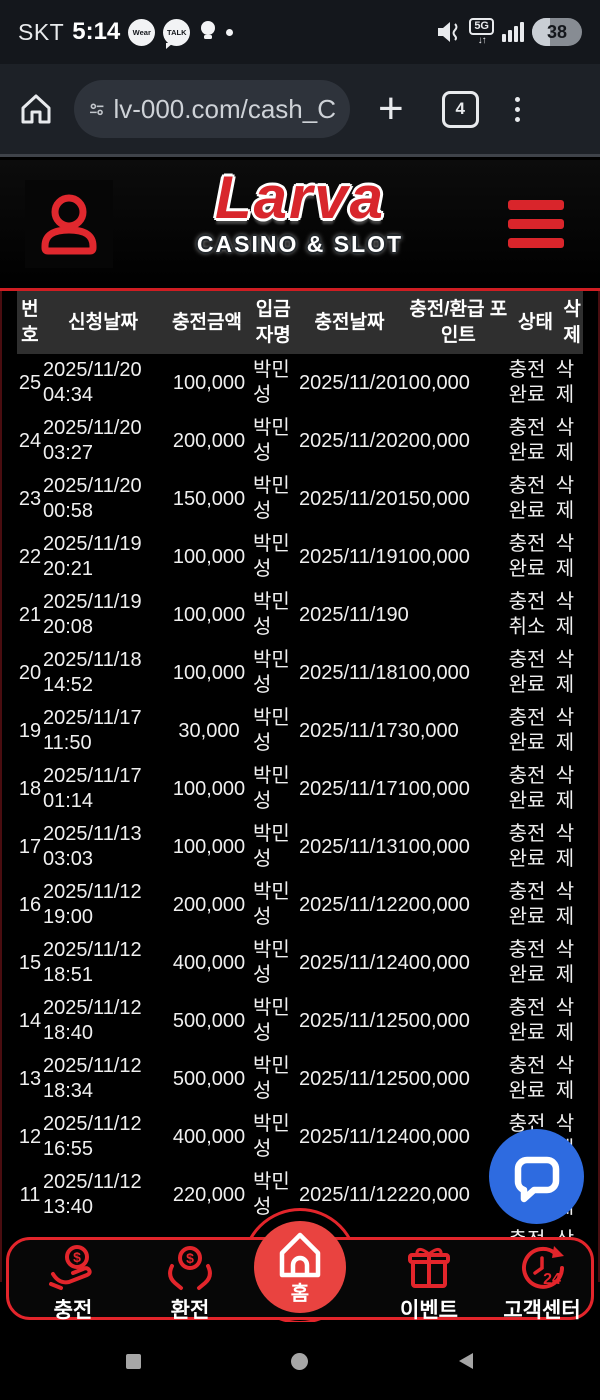  I want to click on android-recents-button, so click(133, 1361).